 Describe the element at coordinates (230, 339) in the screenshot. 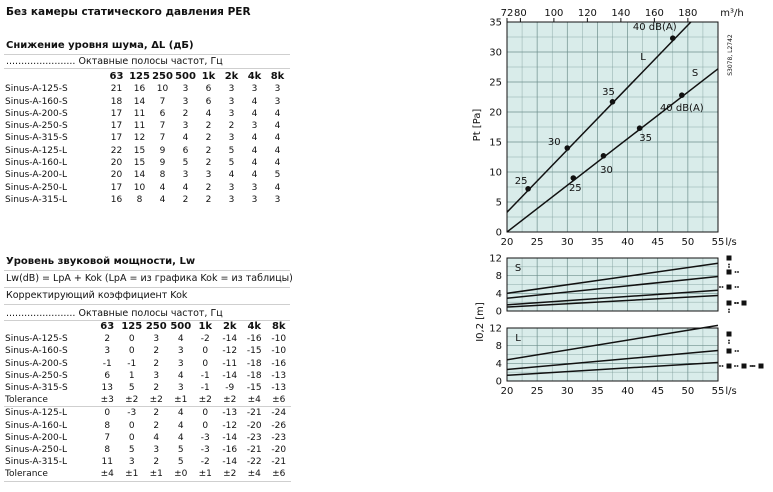

I see `cell-value: -14` at that location.